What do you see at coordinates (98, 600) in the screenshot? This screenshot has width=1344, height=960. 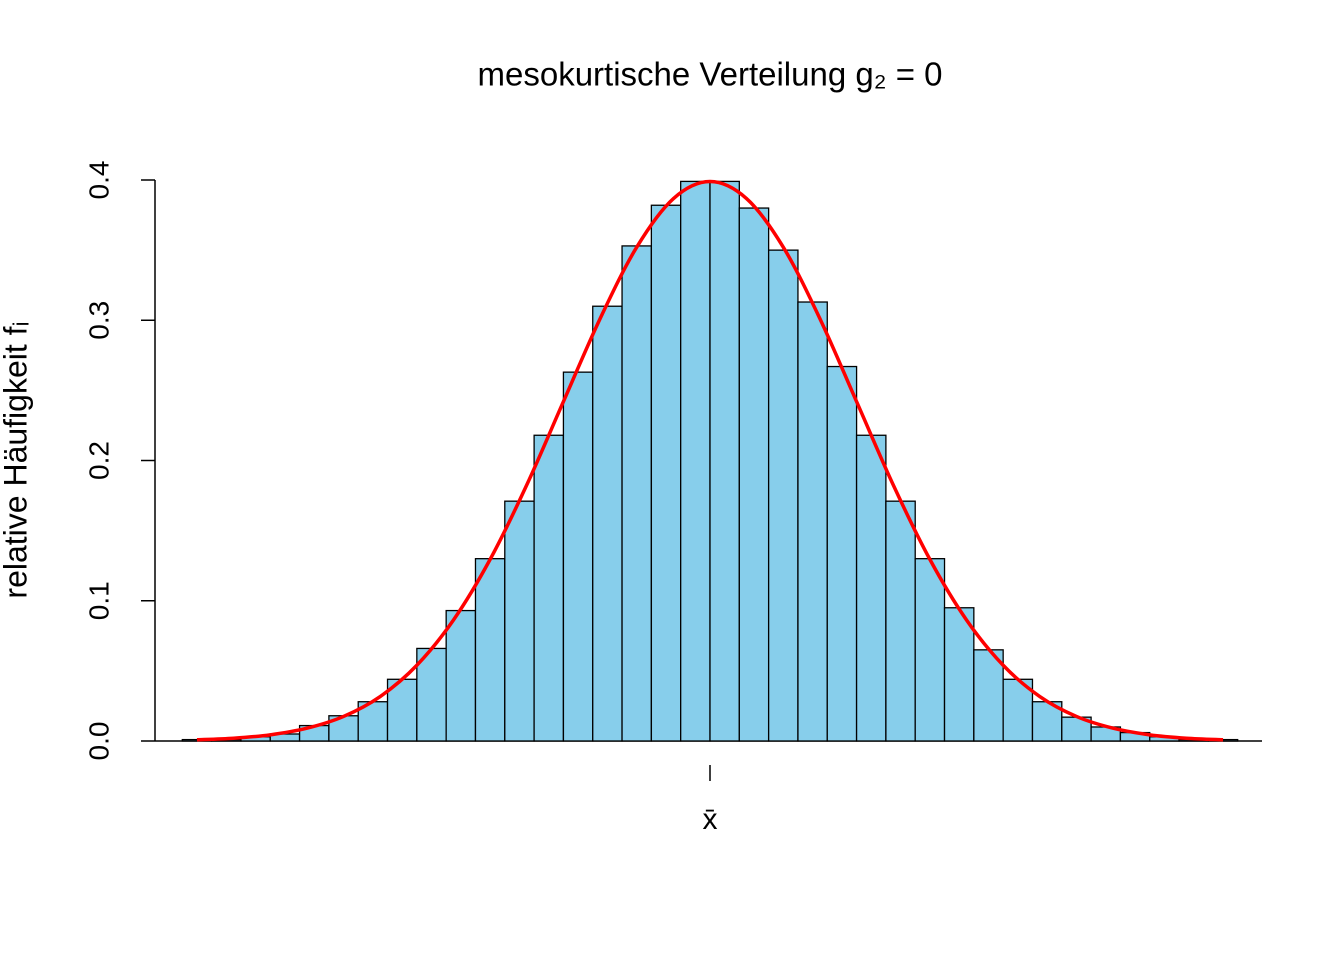 I see `y-tick-label: 0.1` at bounding box center [98, 600].